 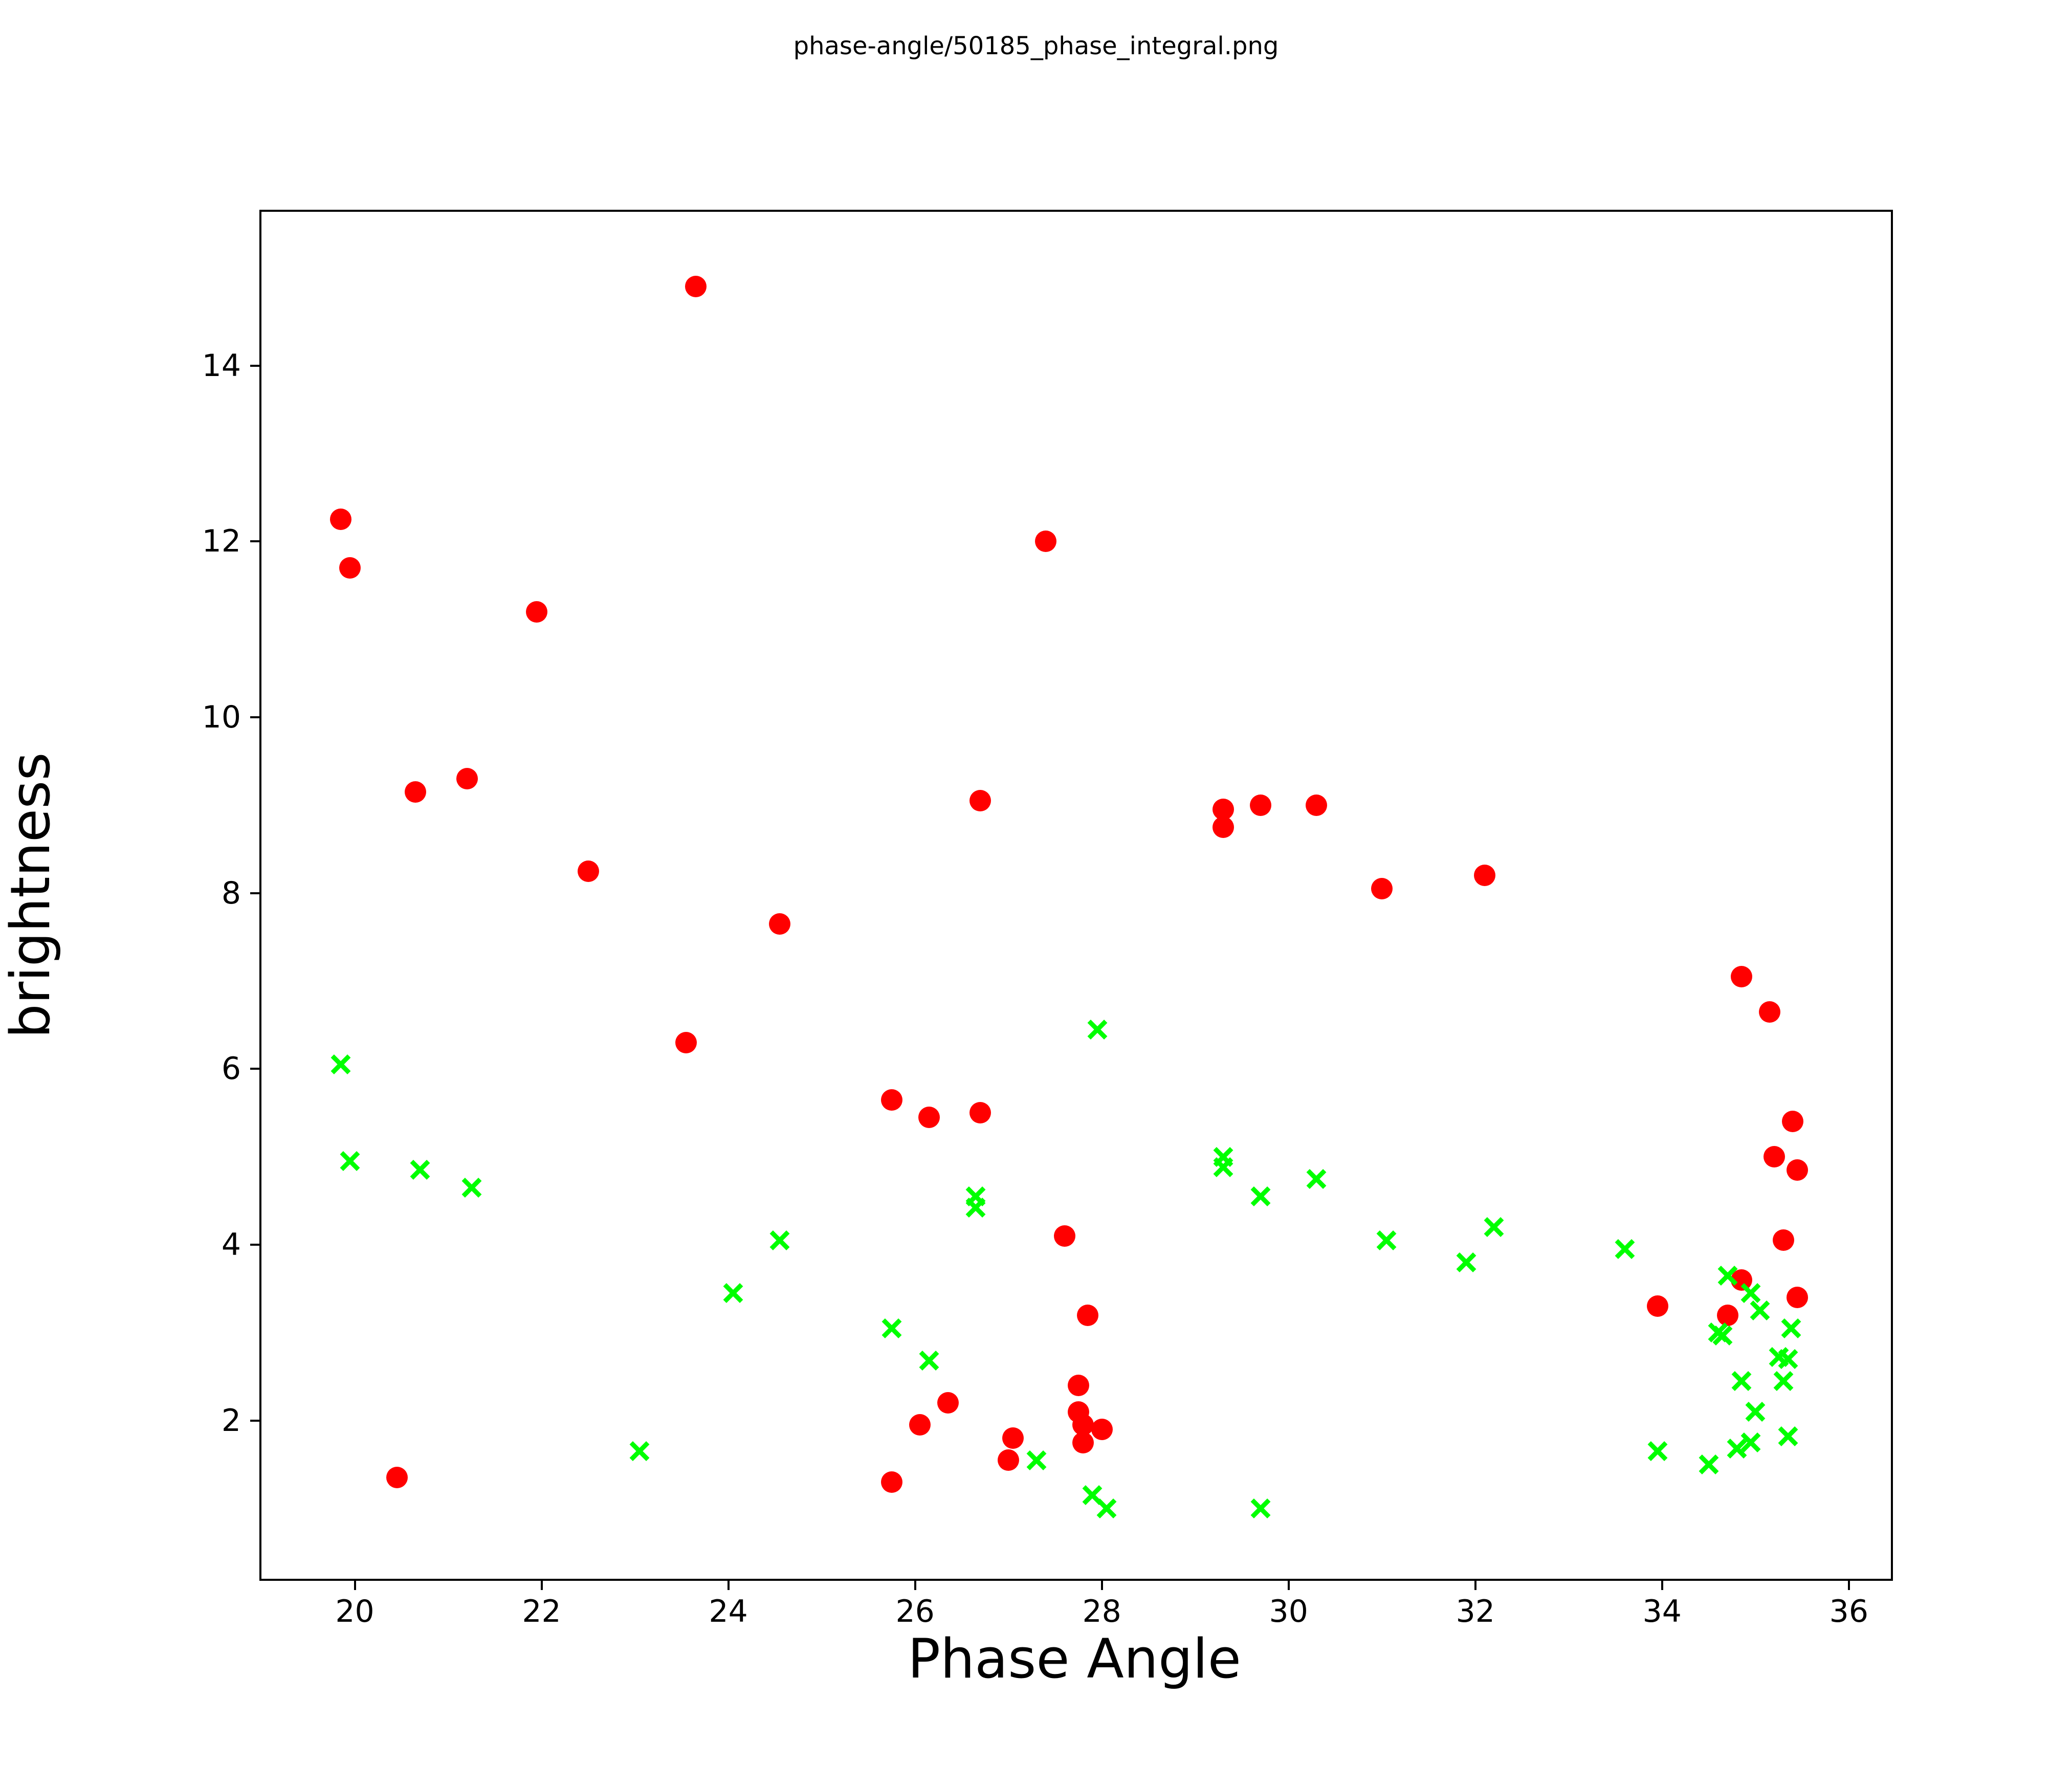 I want to click on x-tick-label: 34, so click(x=1662, y=1611).